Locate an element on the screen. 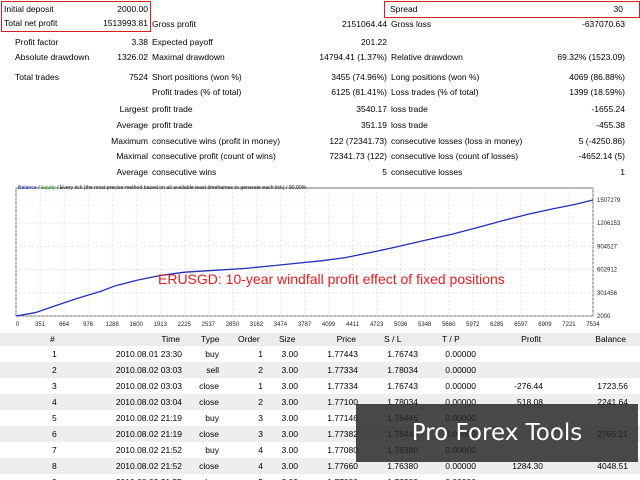 This screenshot has width=640, height=480. x-tick-label: 6285 is located at coordinates (497, 325).